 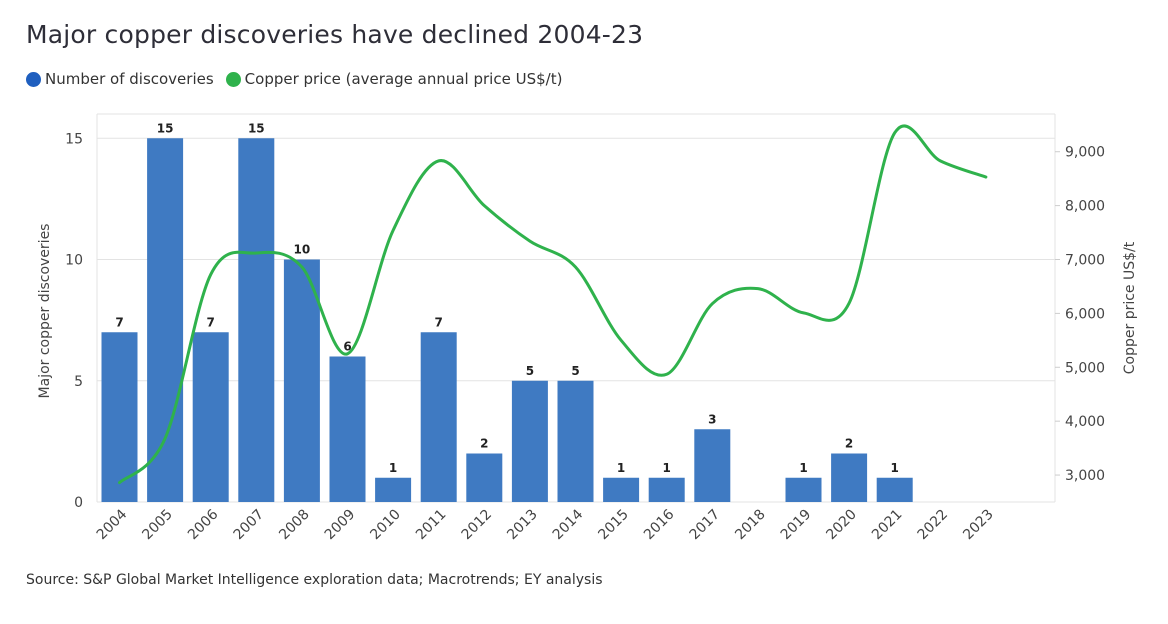 What do you see at coordinates (1085, 153) in the screenshot?
I see `y2-tick-label: 9,000` at bounding box center [1085, 153].